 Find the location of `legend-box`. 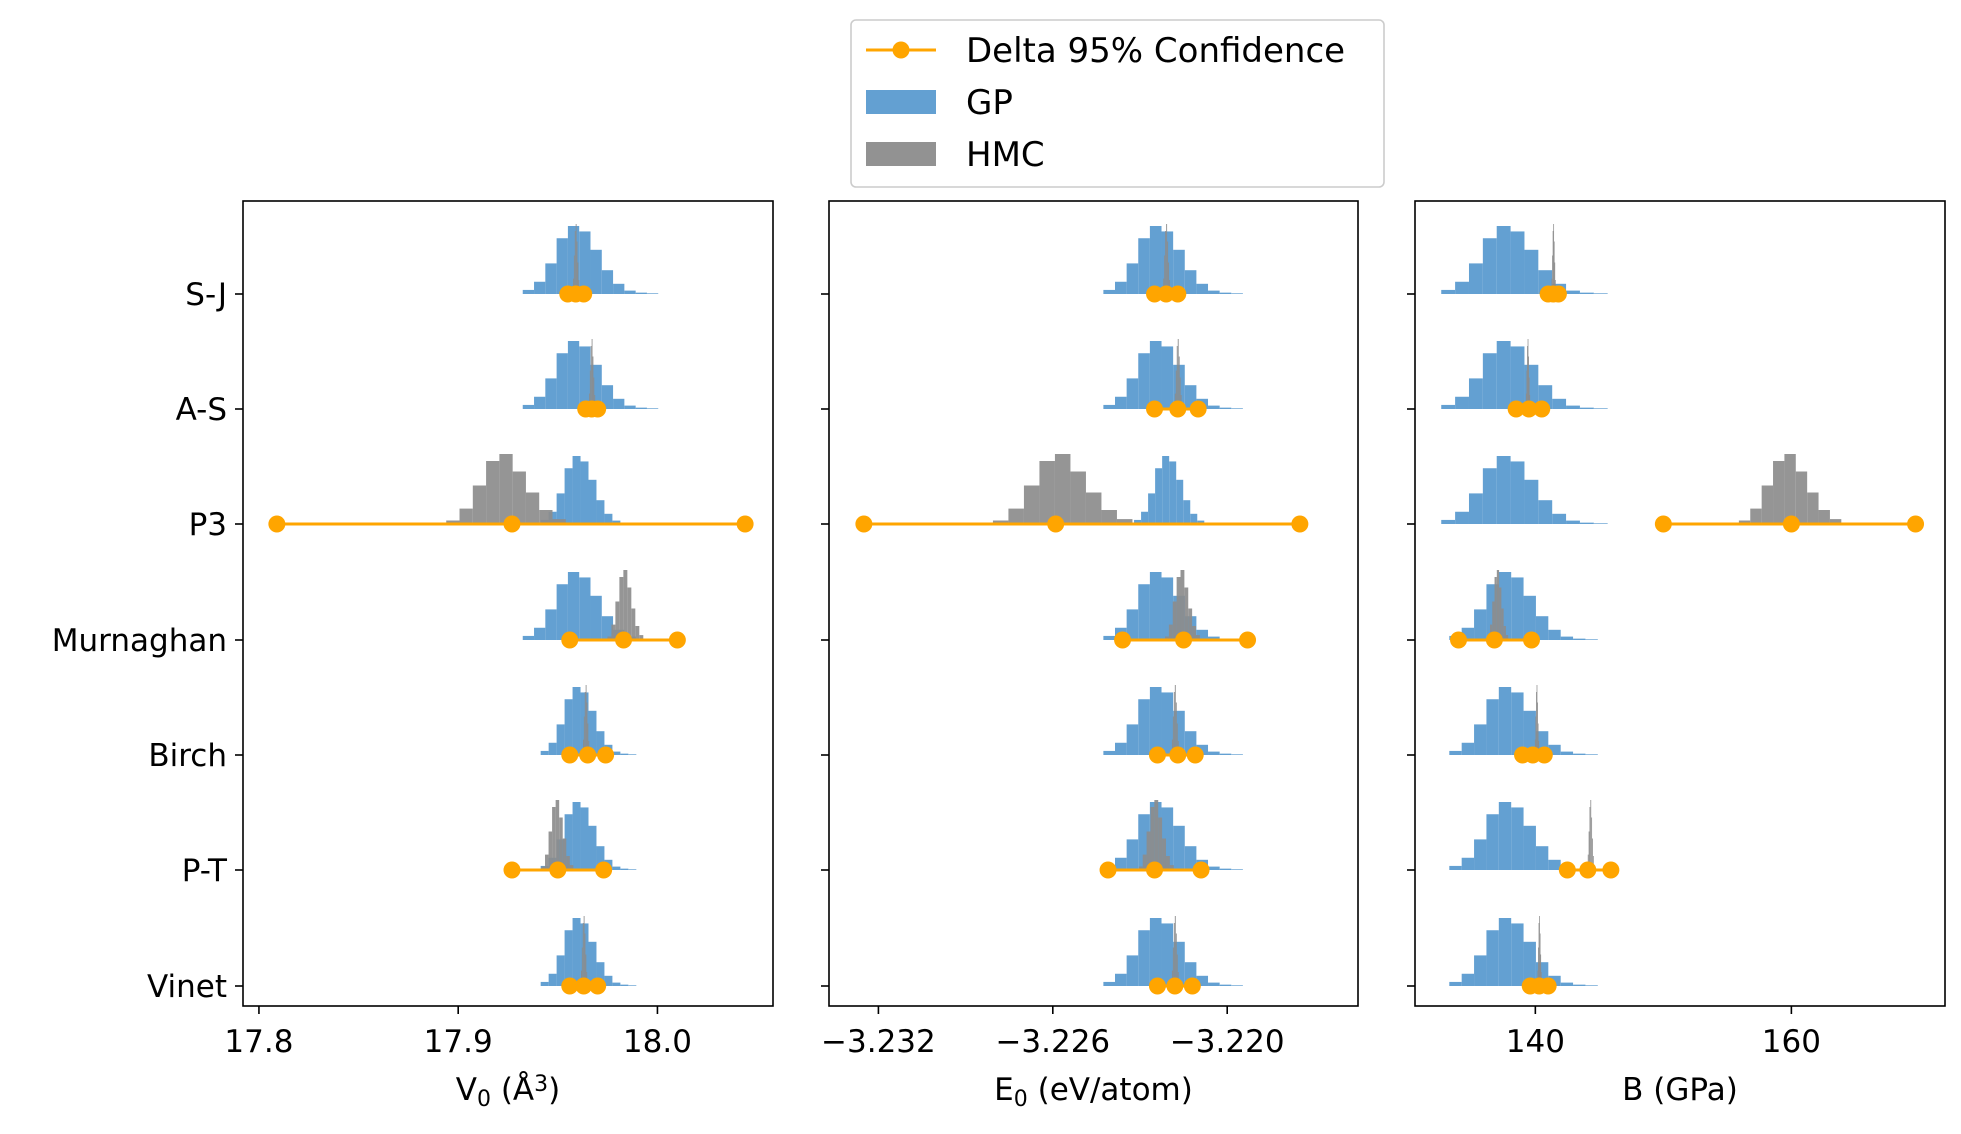

legend-box is located at coordinates (1117, 103).